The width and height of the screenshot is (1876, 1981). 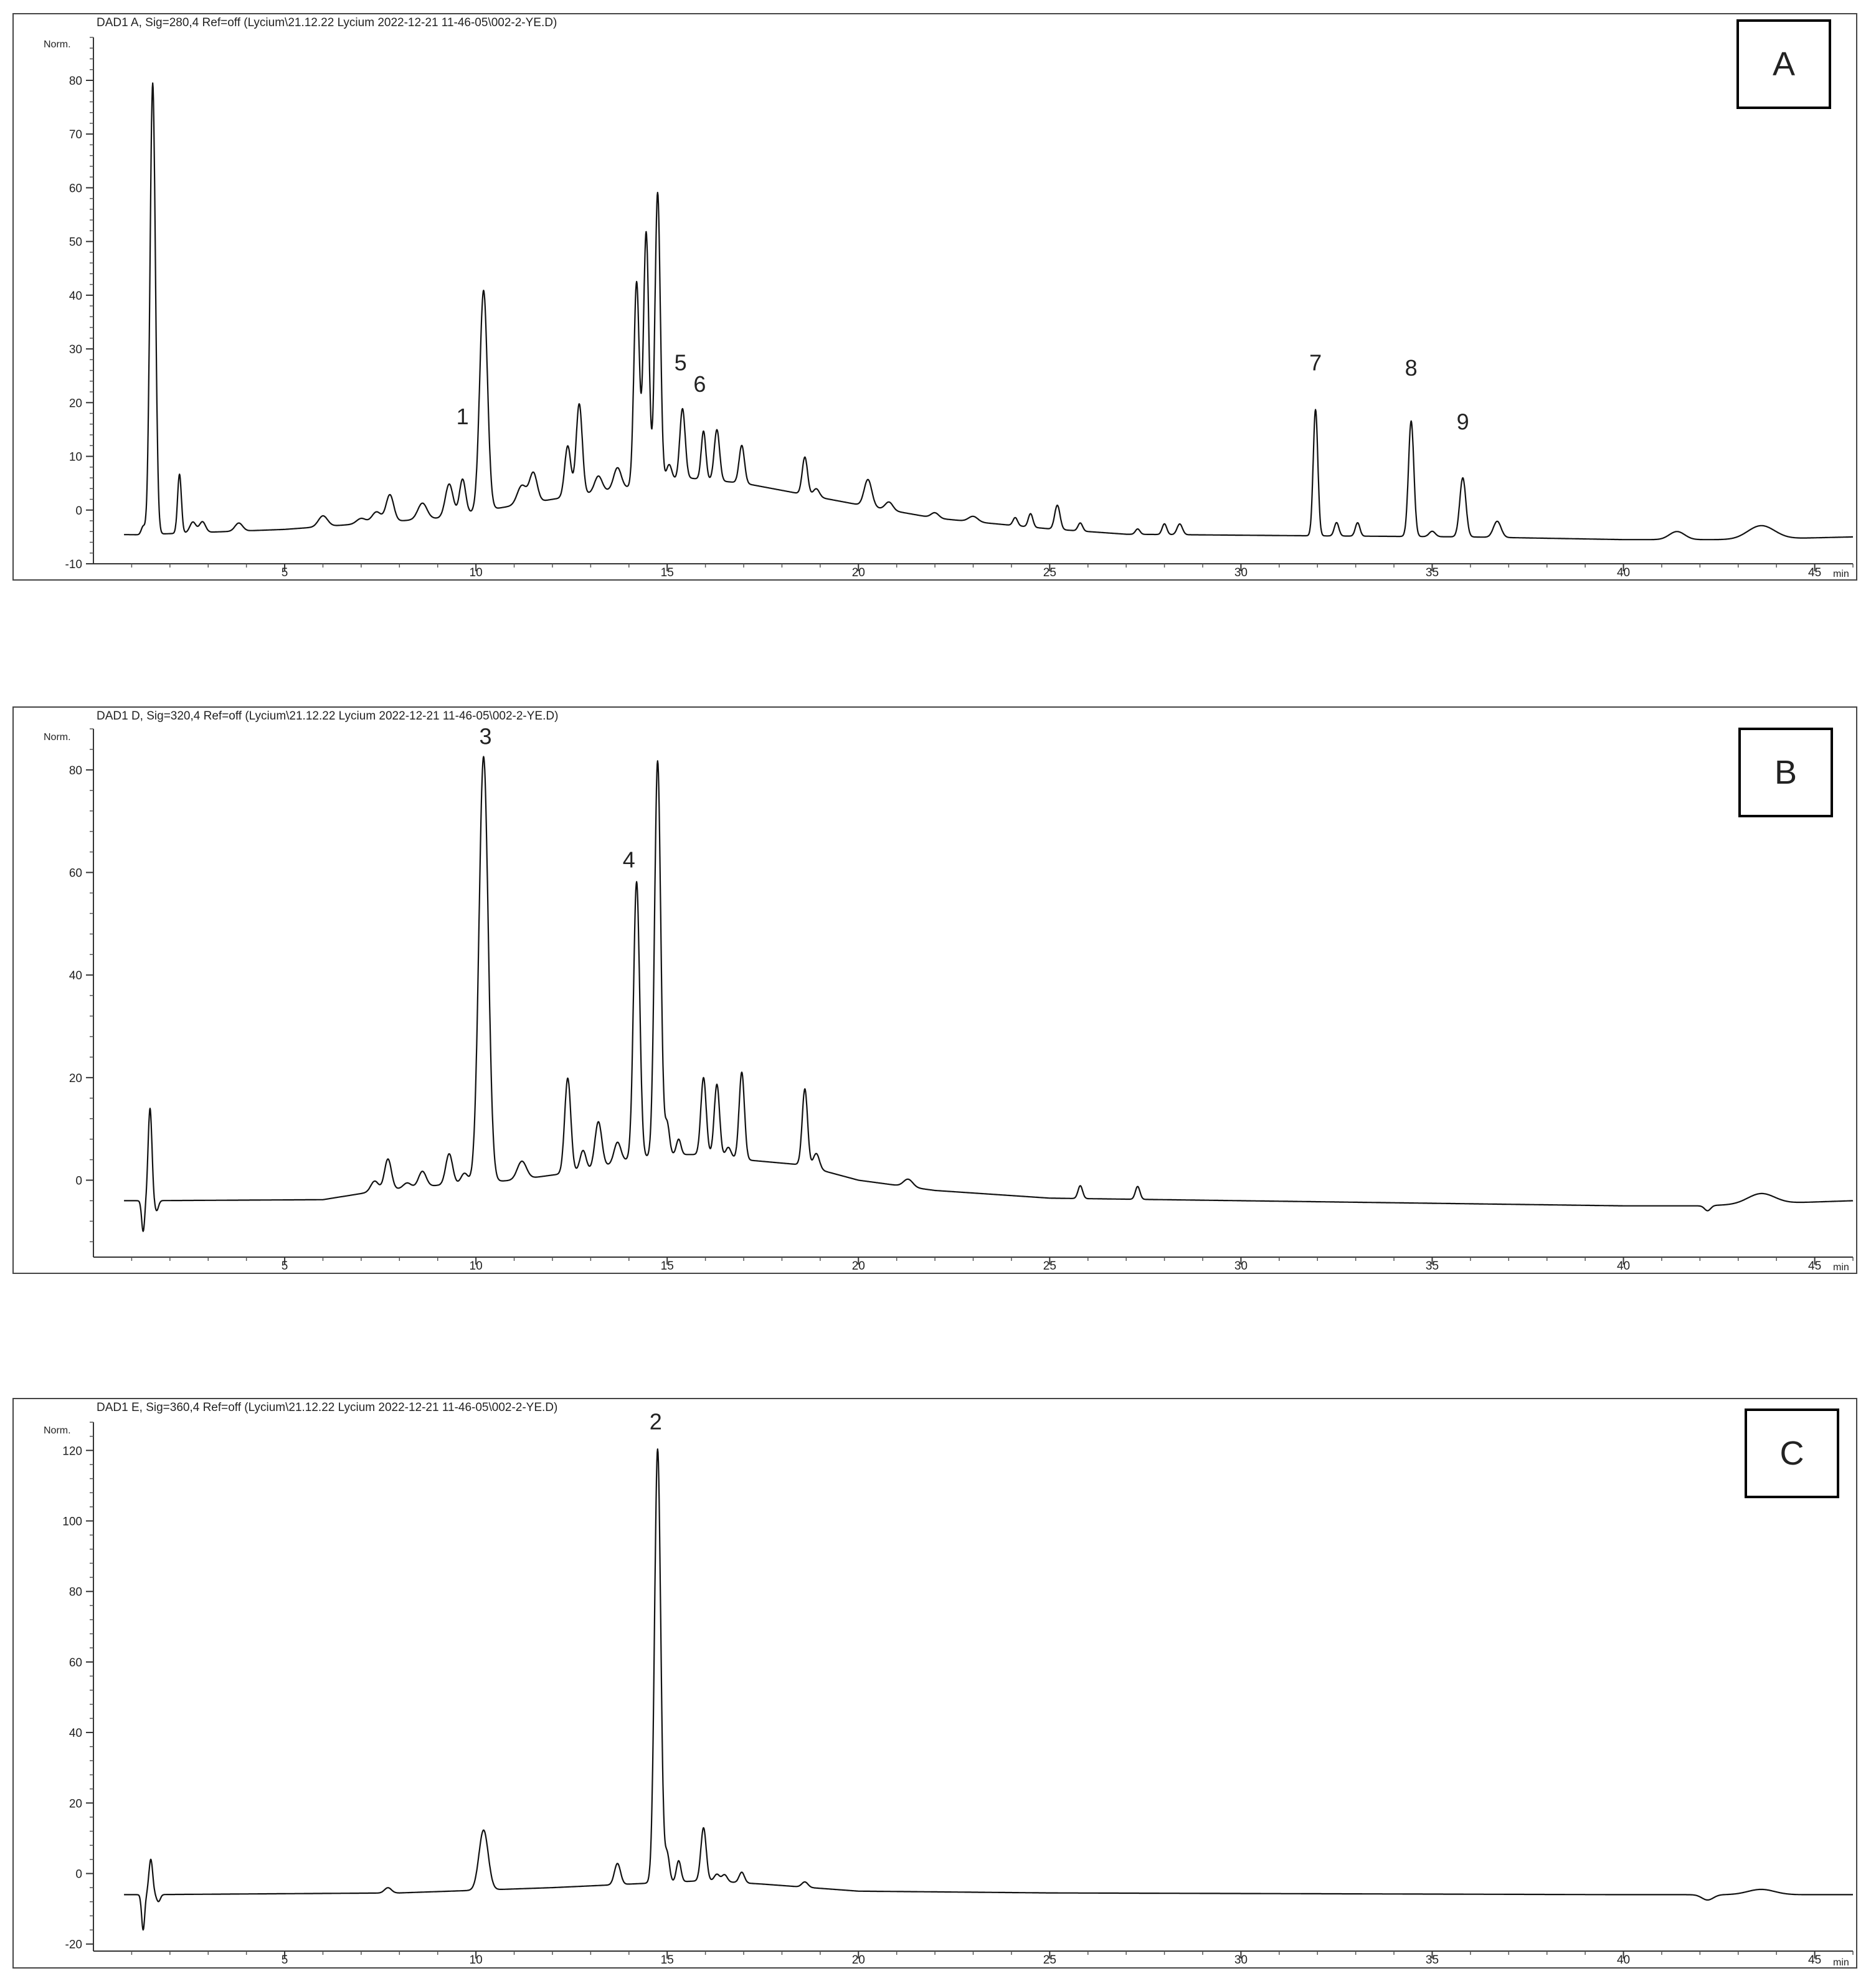 What do you see at coordinates (1841, 1267) in the screenshot?
I see `panel-b-xunit: min` at bounding box center [1841, 1267].